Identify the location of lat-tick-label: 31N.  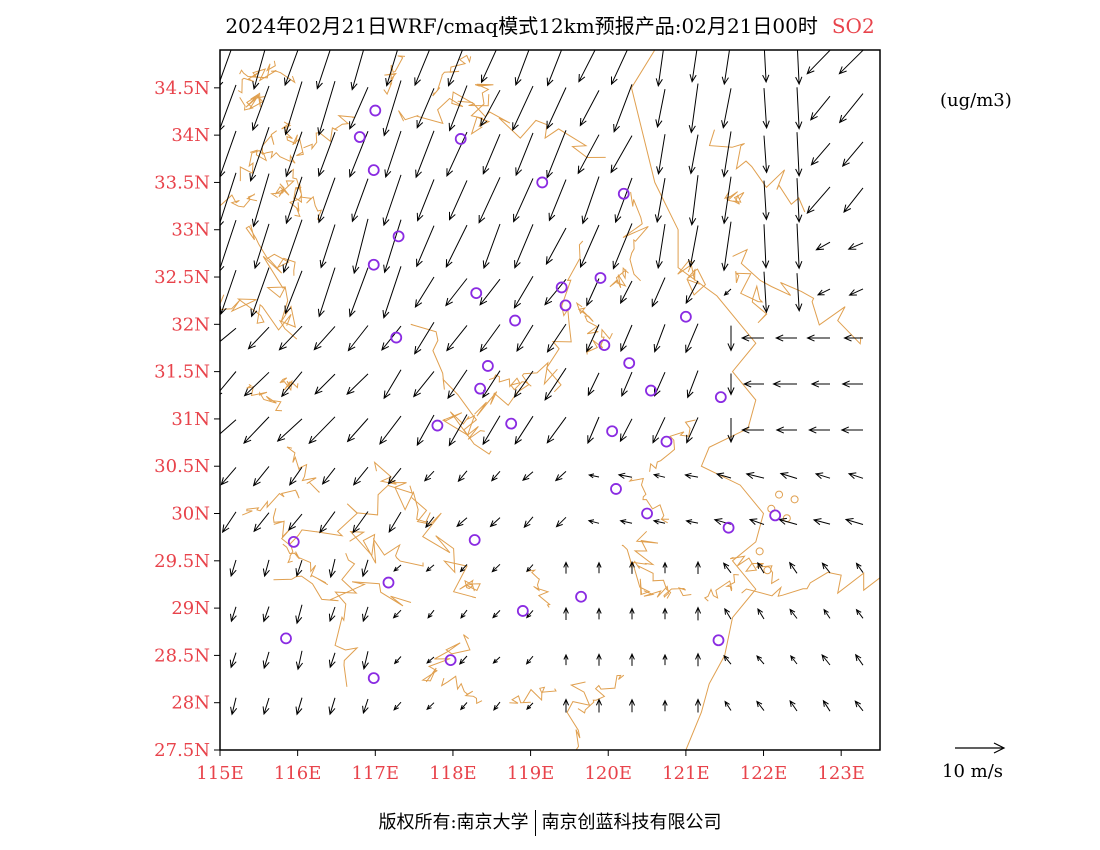
(190, 419).